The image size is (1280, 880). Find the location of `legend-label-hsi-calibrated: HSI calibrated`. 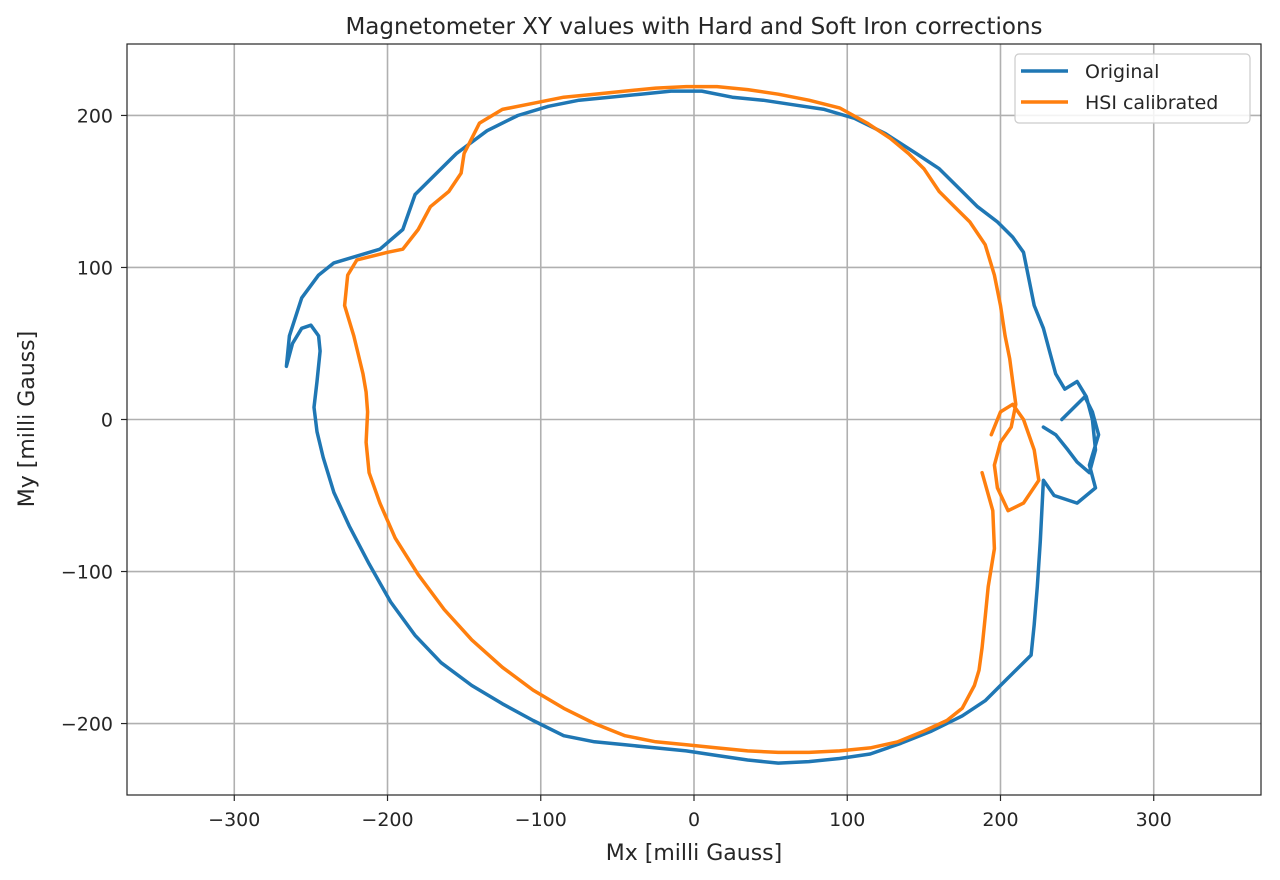

legend-label-hsi-calibrated: HSI calibrated is located at coordinates (1151, 103).